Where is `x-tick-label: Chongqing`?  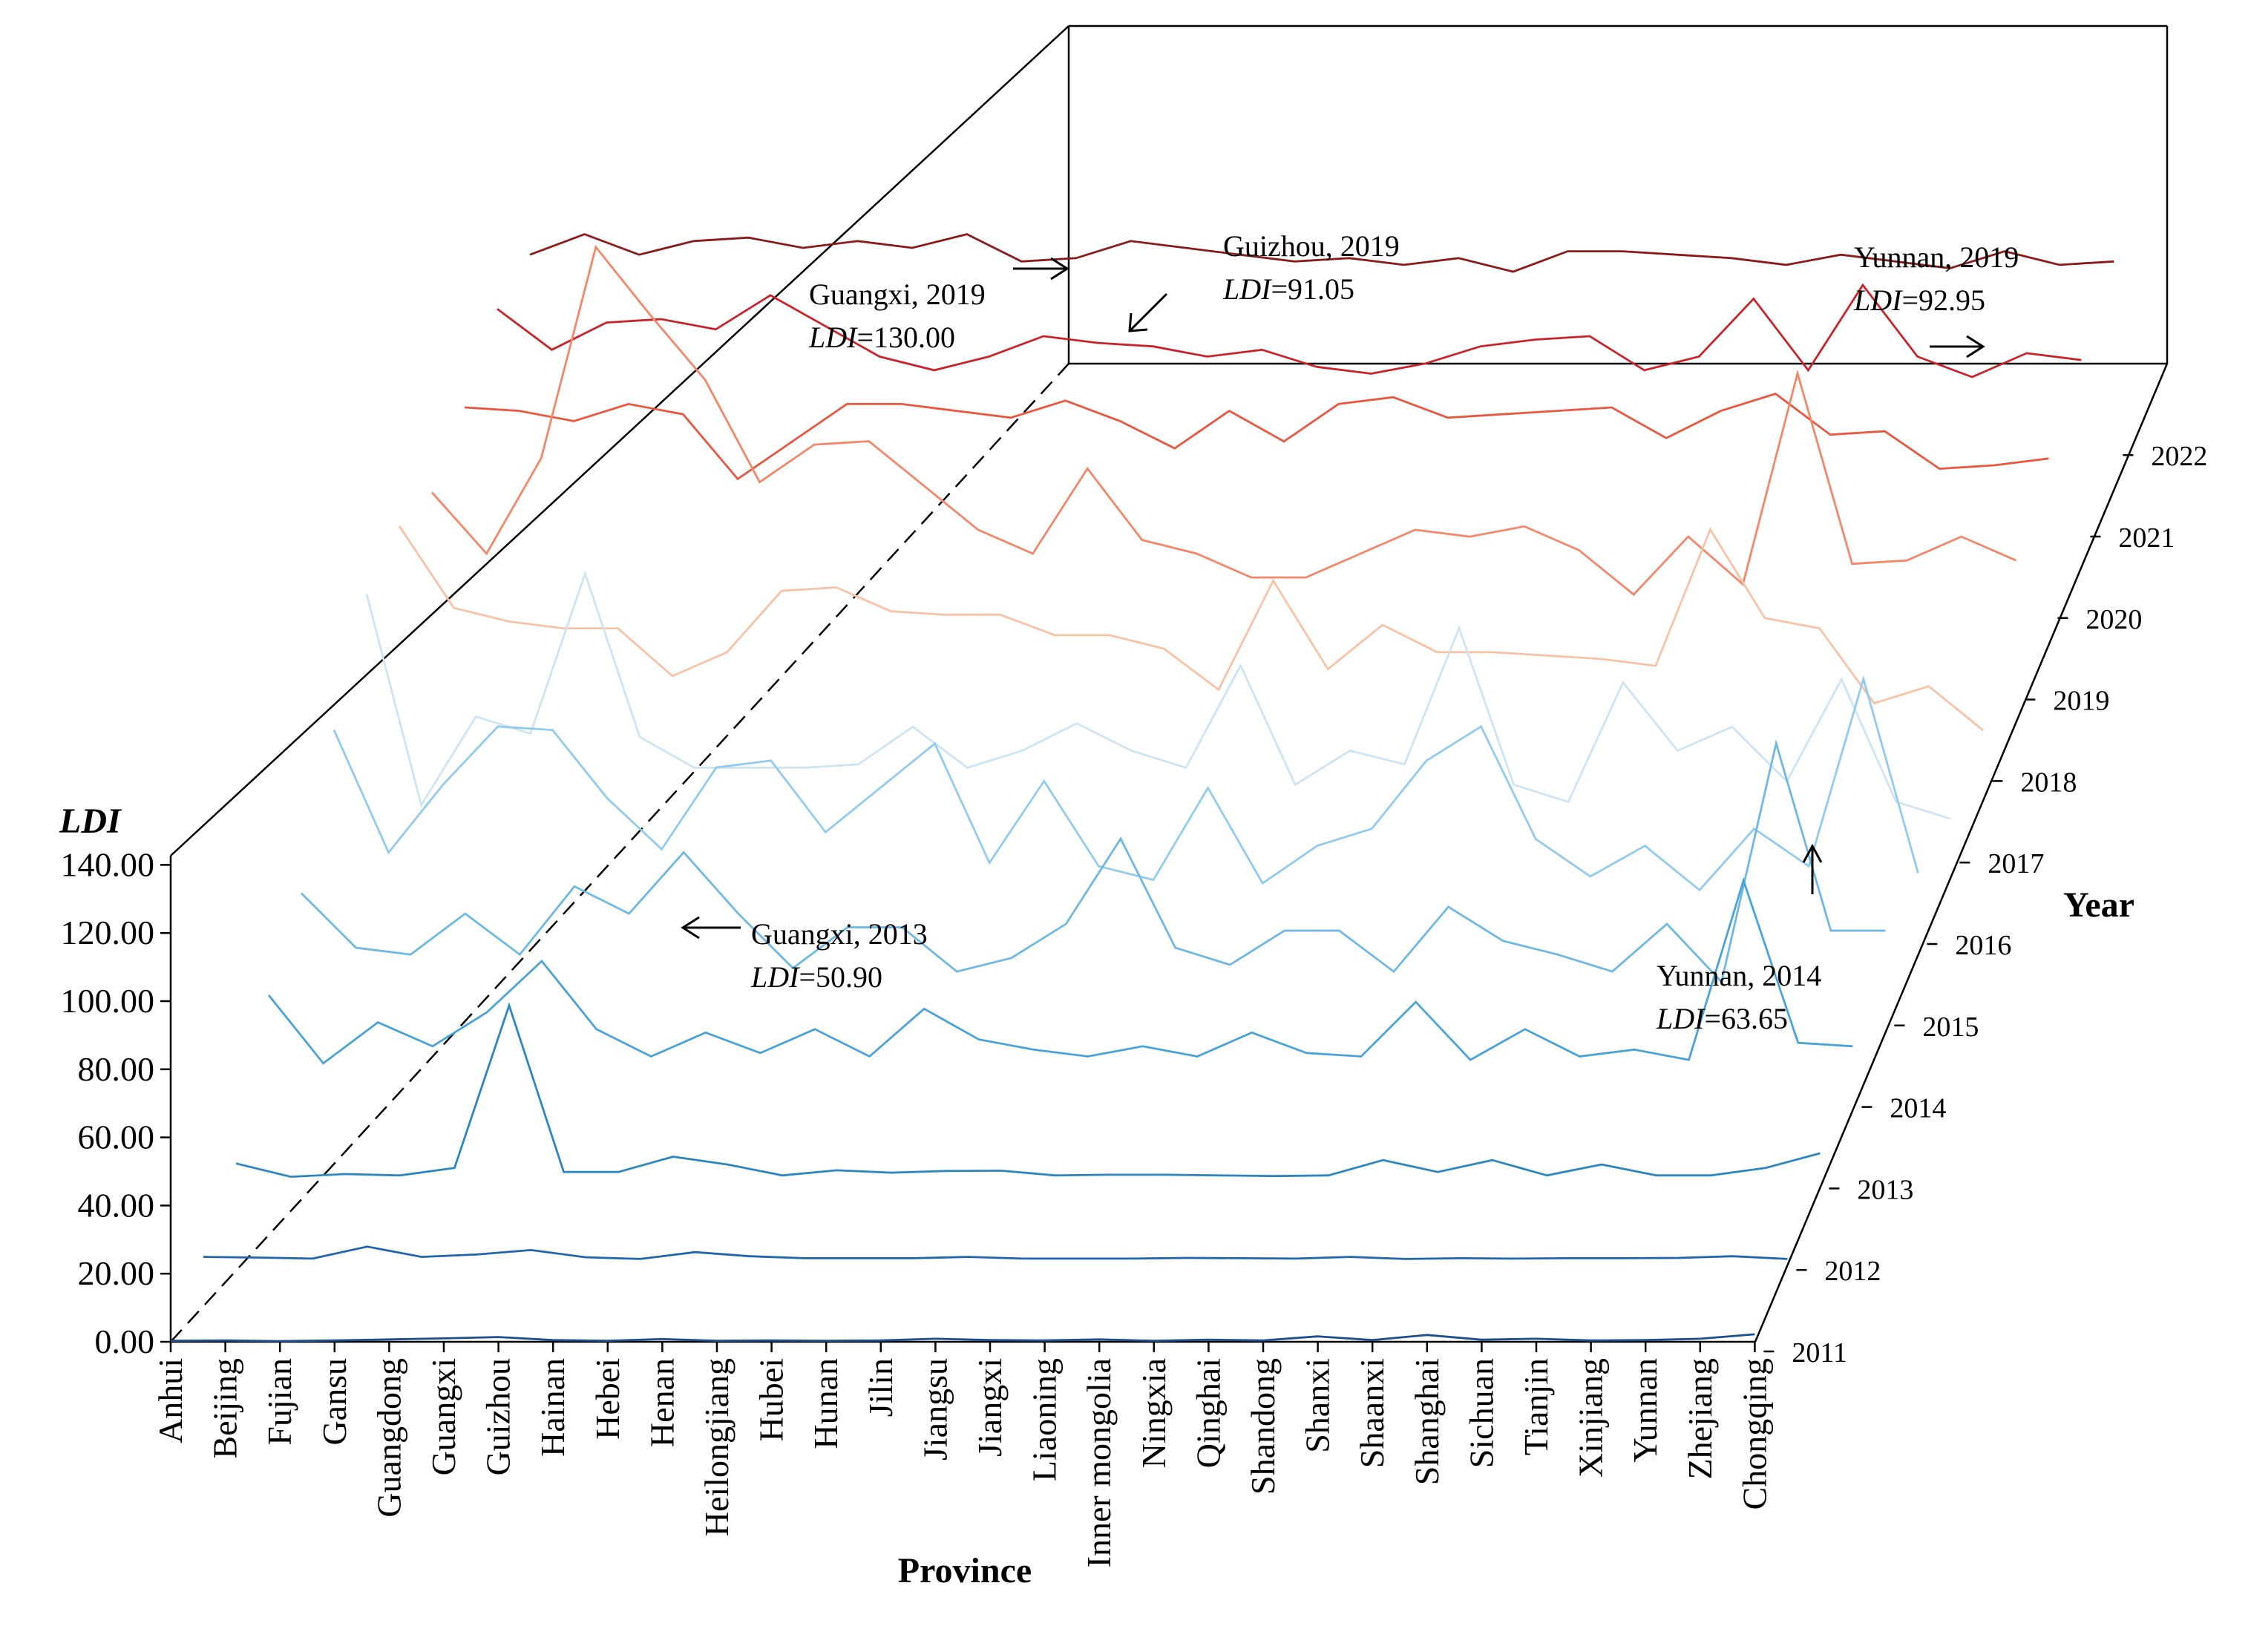
x-tick-label: Chongqing is located at coordinates (1754, 1434).